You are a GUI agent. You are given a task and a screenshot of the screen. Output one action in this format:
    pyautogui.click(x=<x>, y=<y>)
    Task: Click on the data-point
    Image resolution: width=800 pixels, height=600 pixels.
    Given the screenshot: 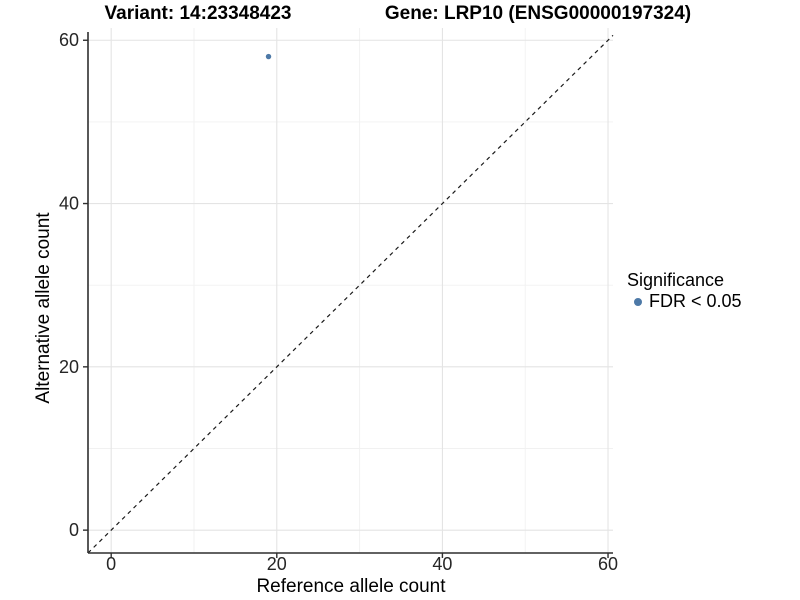 What is the action you would take?
    pyautogui.click(x=268, y=56)
    